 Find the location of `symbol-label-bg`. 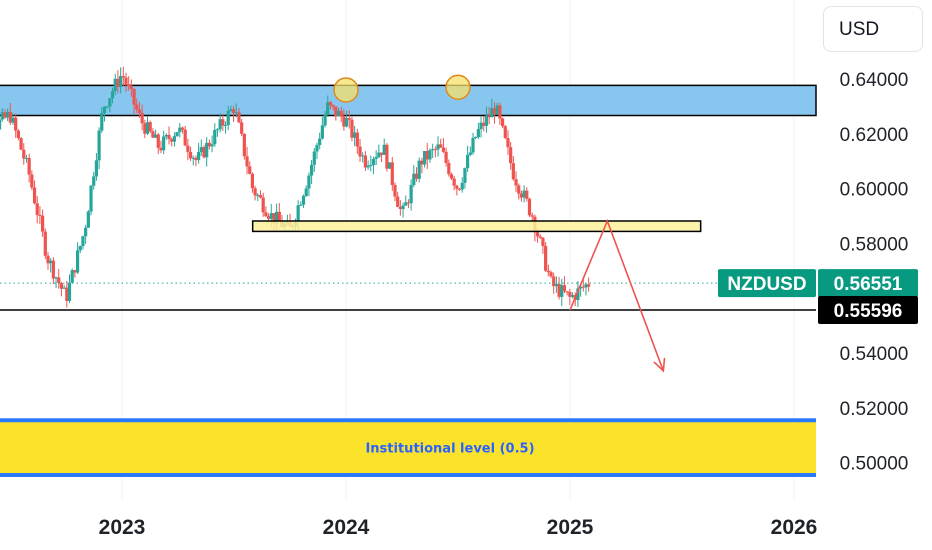

symbol-label-bg is located at coordinates (767, 283).